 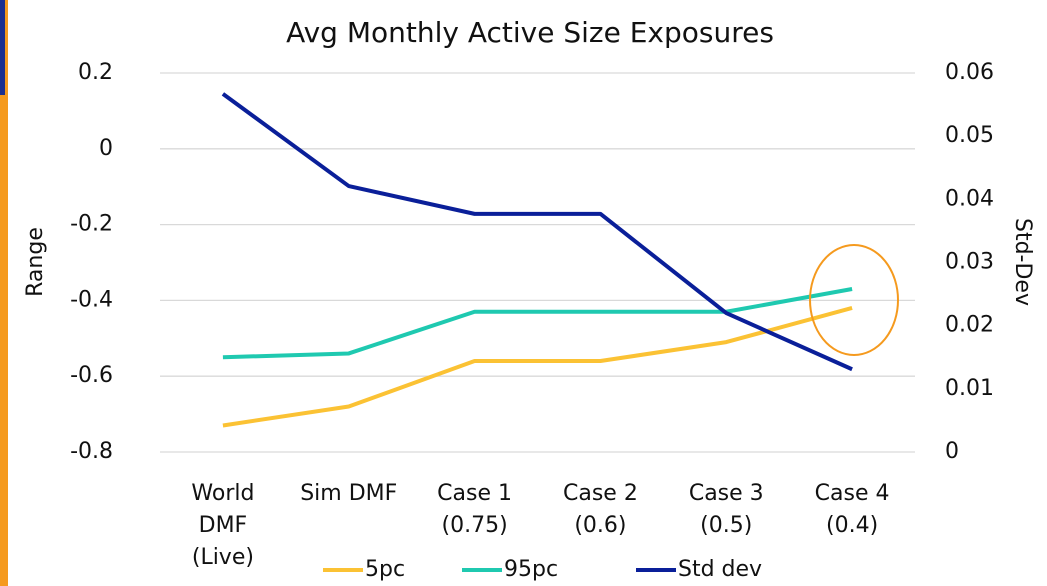 I want to click on y2-tick-label: 0, so click(x=952, y=451).